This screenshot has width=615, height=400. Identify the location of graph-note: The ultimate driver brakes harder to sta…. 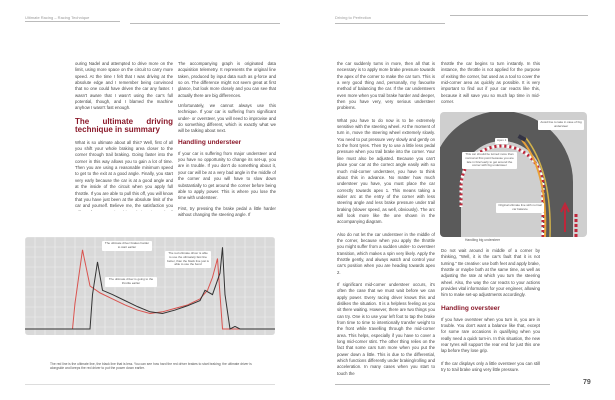
(127, 246).